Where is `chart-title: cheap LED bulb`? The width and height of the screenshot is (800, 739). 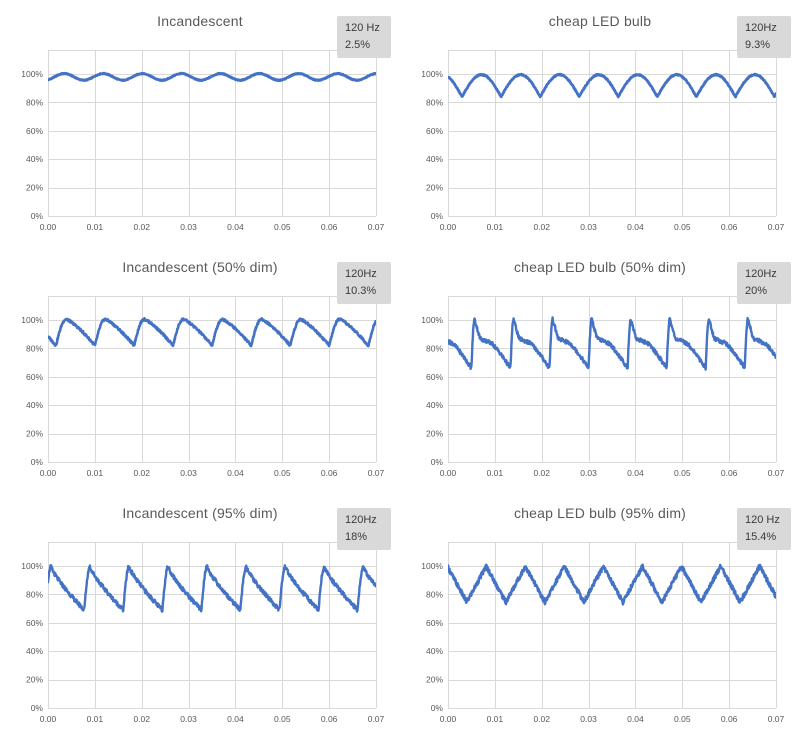
chart-title: cheap LED bulb is located at coordinates (600, 21).